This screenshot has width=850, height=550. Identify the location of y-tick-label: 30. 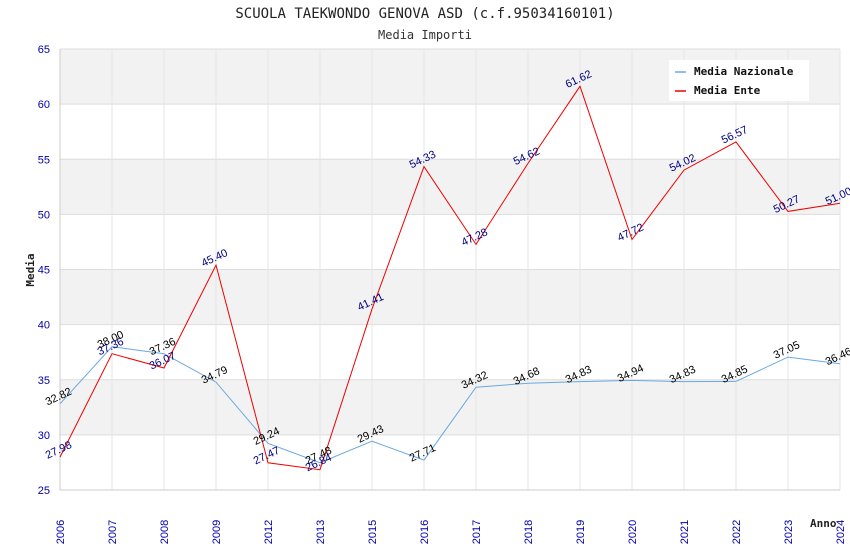
(44, 436).